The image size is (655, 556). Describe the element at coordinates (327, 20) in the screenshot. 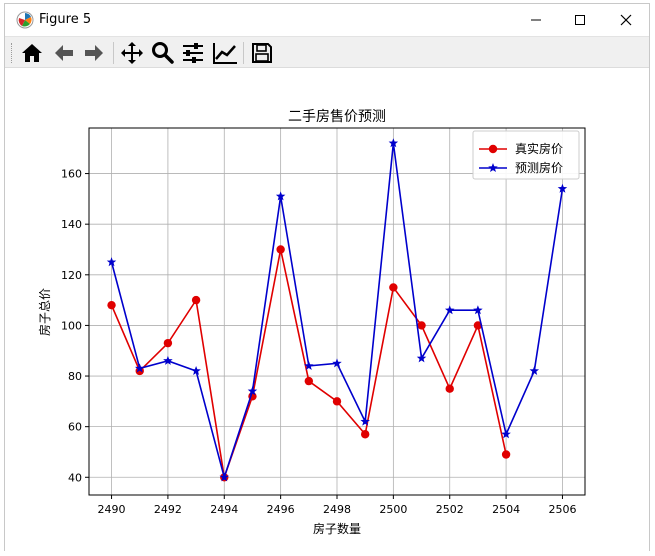

I see `title-bar: Figure 5` at that location.